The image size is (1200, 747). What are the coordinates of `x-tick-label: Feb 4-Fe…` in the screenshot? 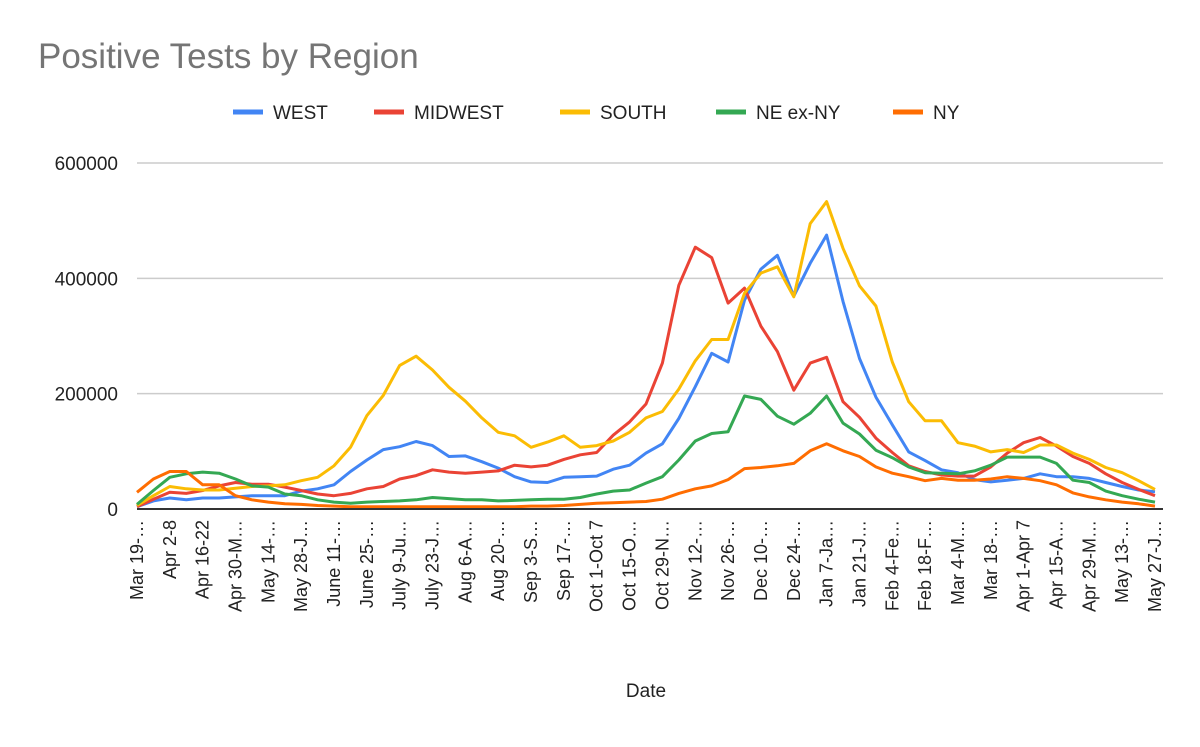 It's located at (892, 565).